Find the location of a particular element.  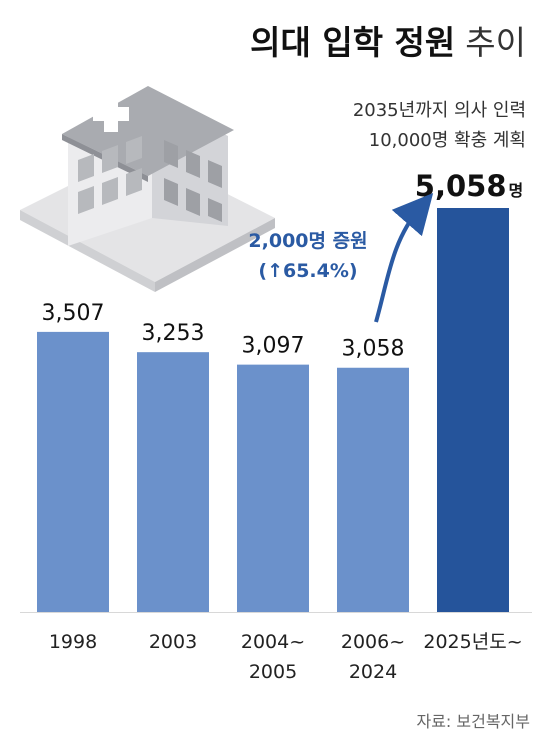

x-axis-labels: 1998 2003 2004~ 2005 2006~ 2024 2025년도~ is located at coordinates (286, 657).